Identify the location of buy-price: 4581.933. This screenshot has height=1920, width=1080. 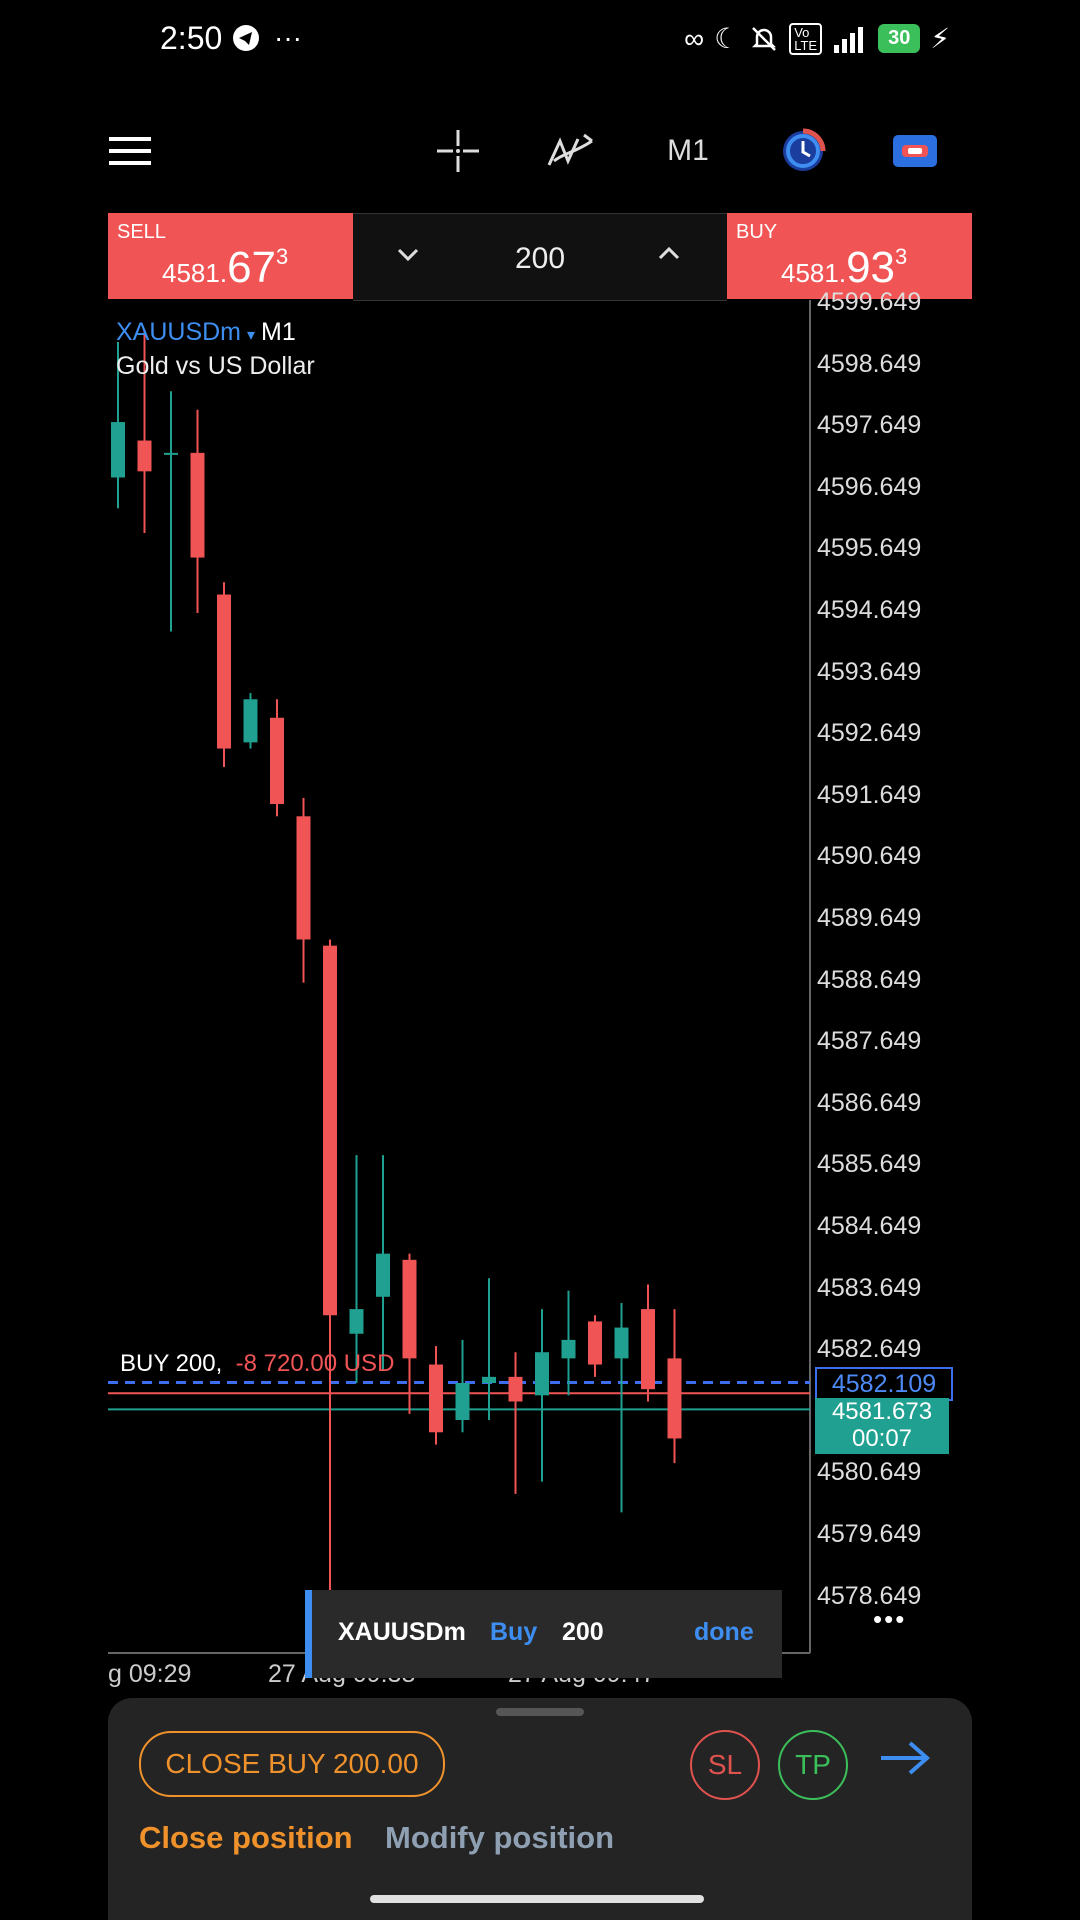
(844, 267).